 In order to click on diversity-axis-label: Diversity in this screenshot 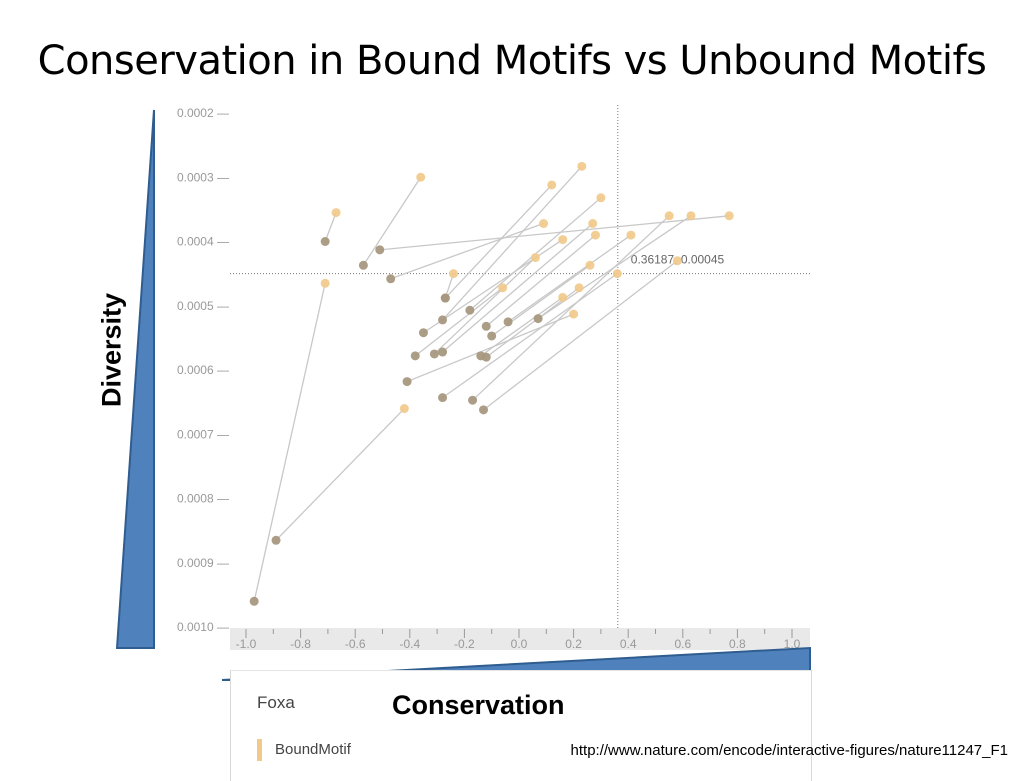, I will do `click(111, 350)`.